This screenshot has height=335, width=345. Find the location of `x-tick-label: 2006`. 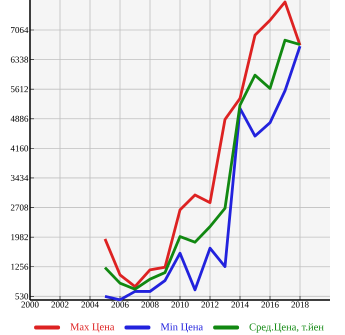

x-tick-label: 2006 is located at coordinates (120, 305).